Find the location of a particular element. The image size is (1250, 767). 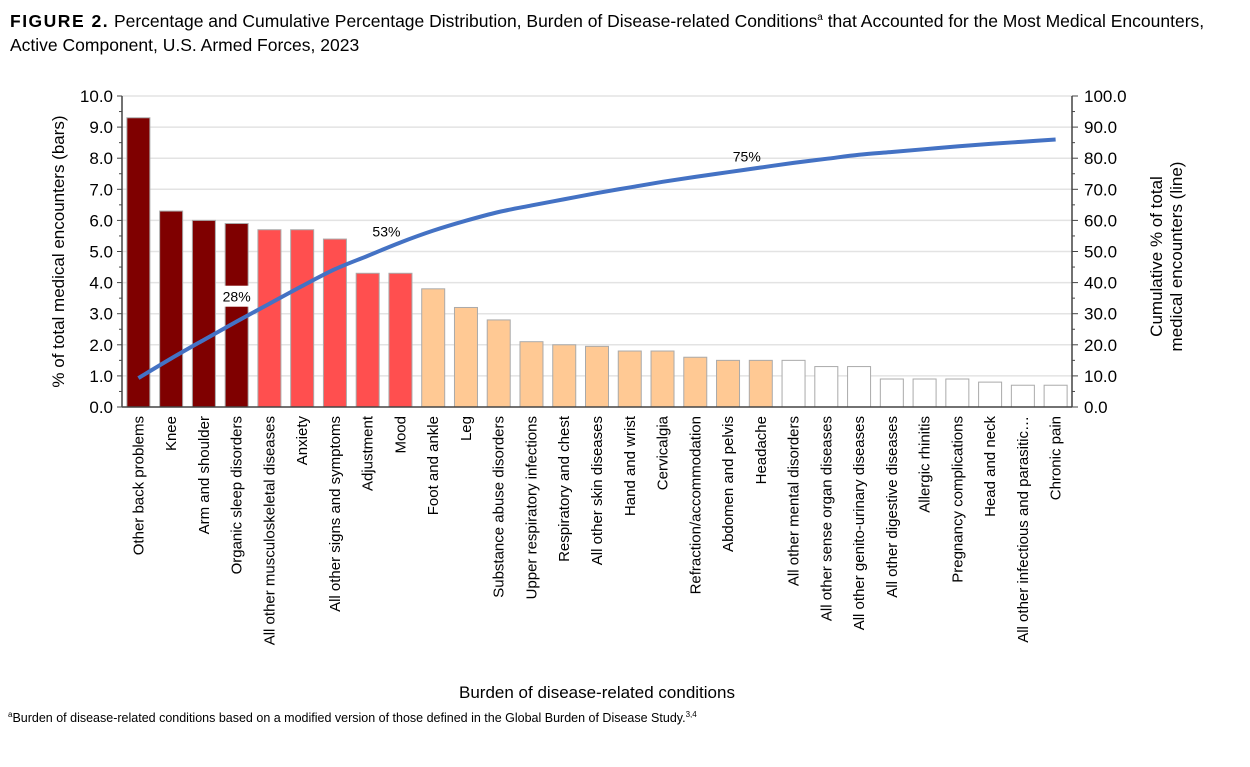

category-label: Cervicalgia is located at coordinates (663, 452).